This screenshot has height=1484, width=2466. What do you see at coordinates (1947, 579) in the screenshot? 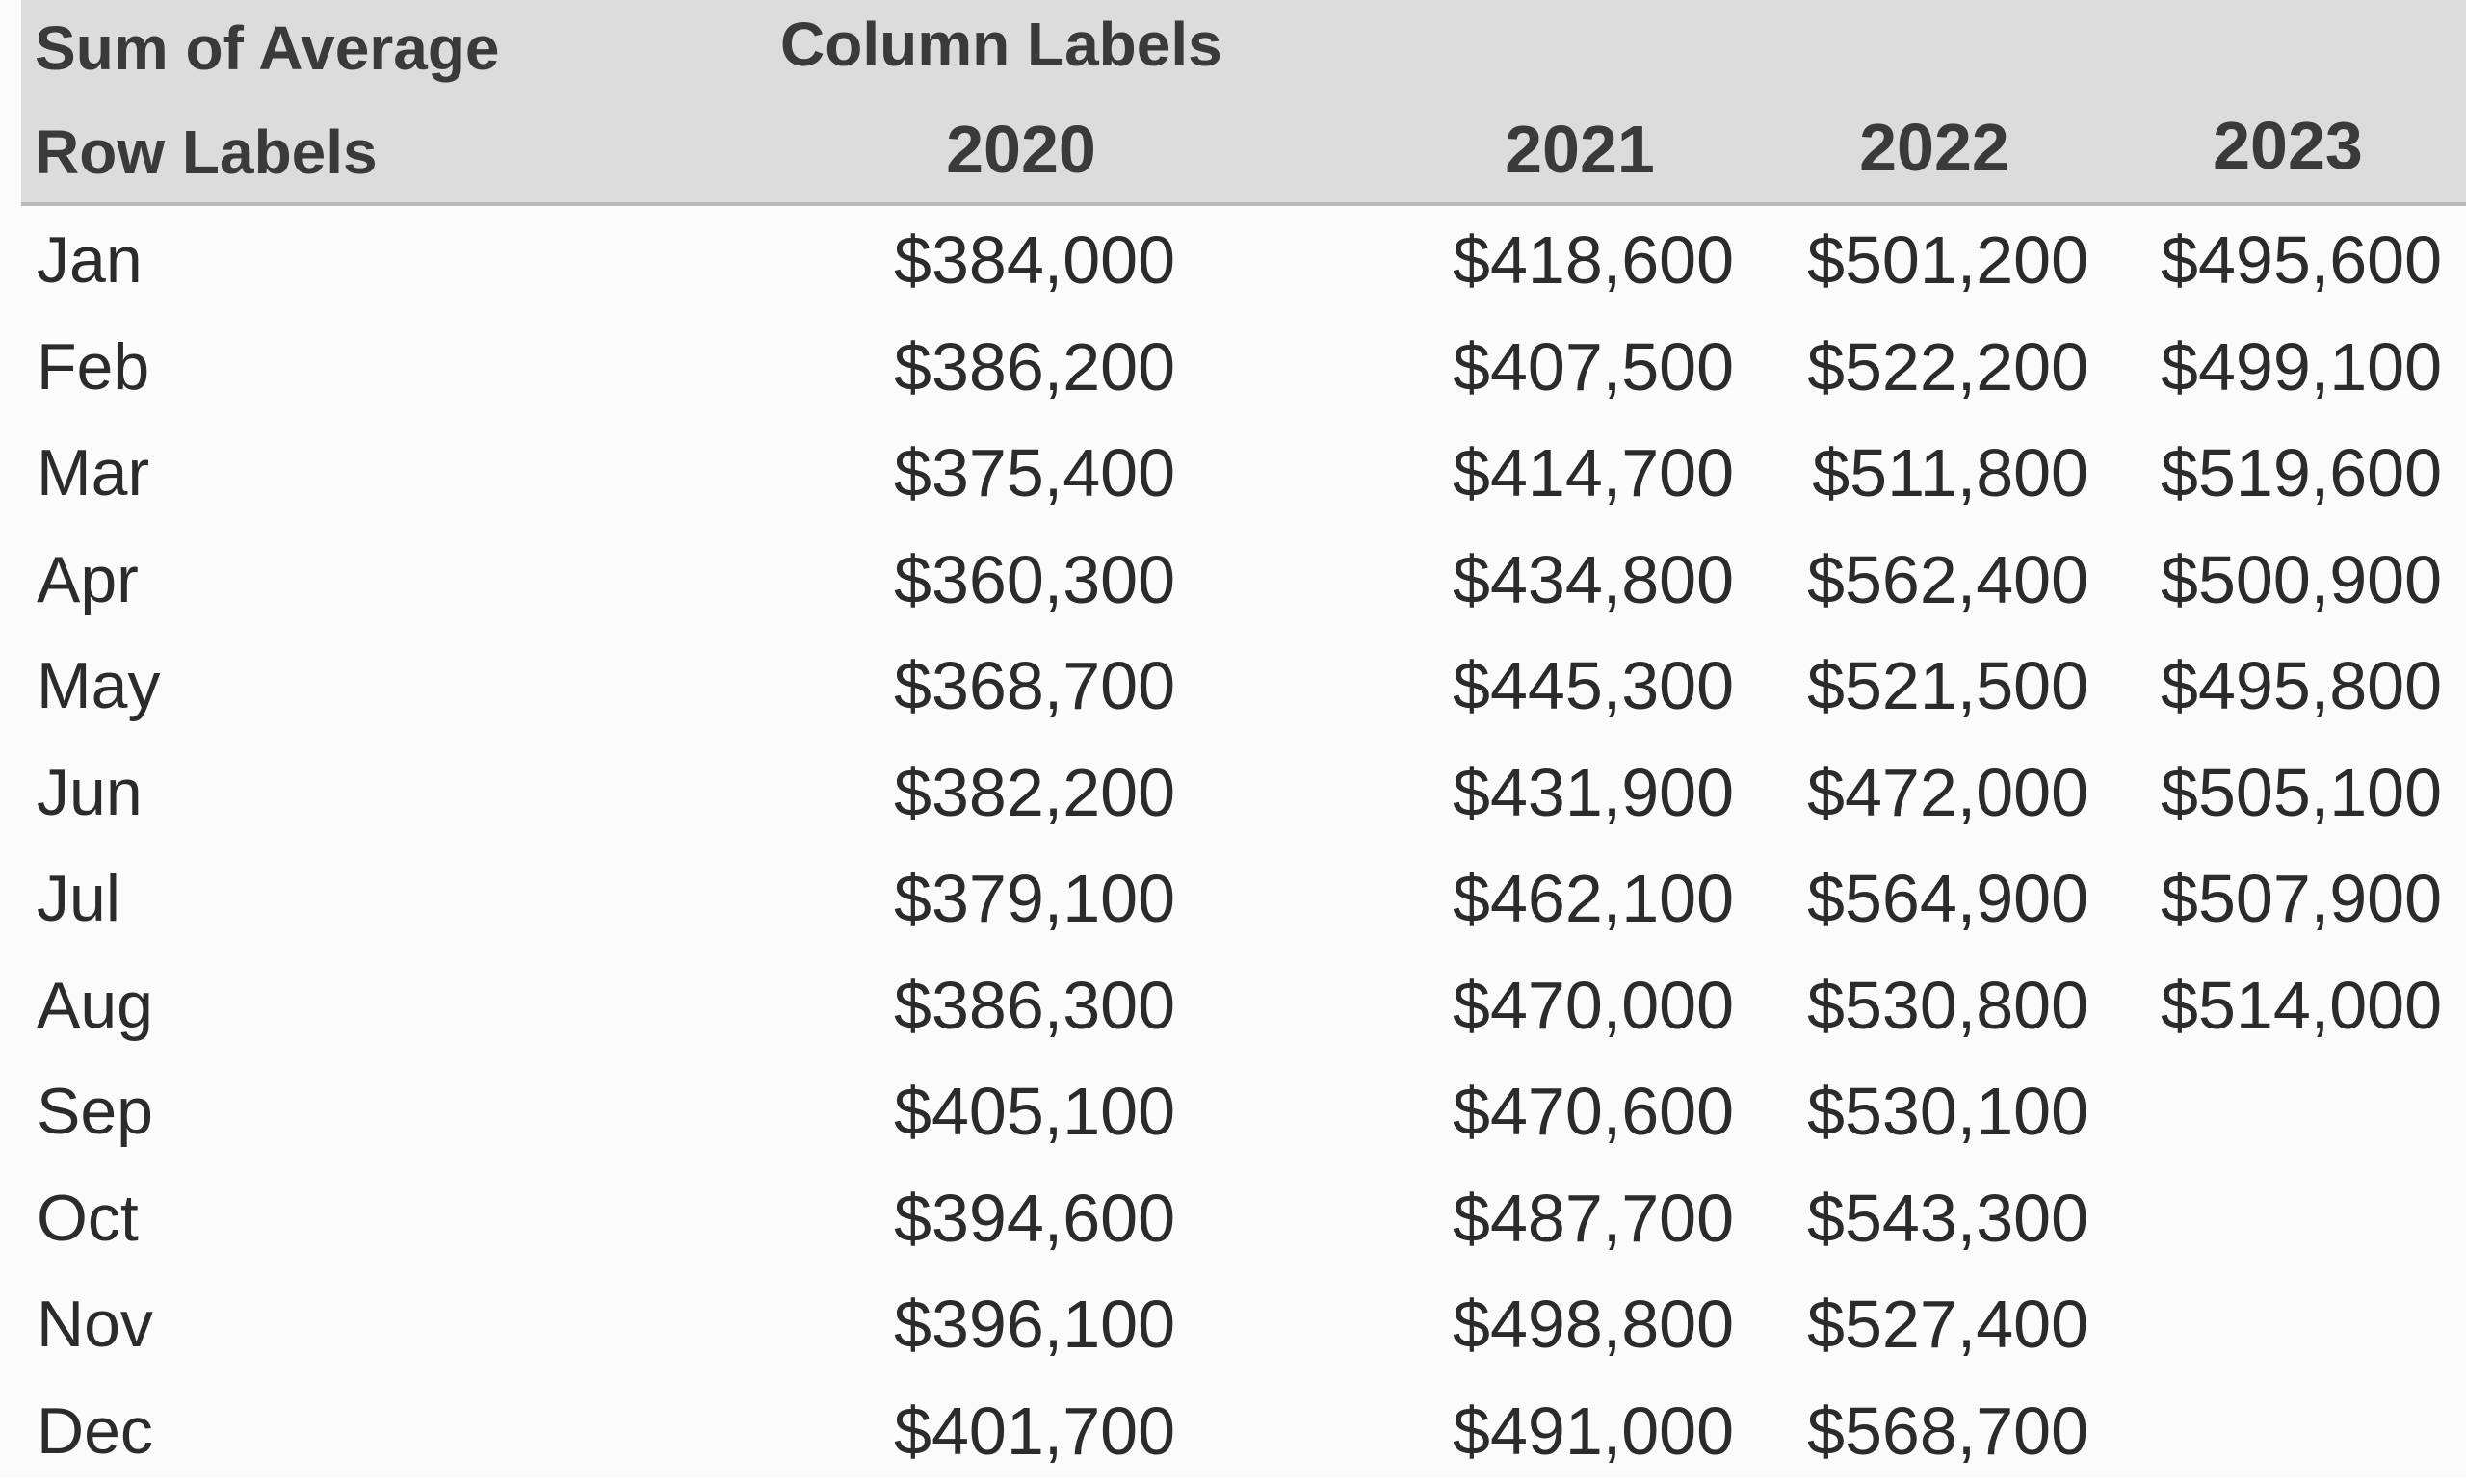
I see `value-cell-2022: $562,400` at bounding box center [1947, 579].